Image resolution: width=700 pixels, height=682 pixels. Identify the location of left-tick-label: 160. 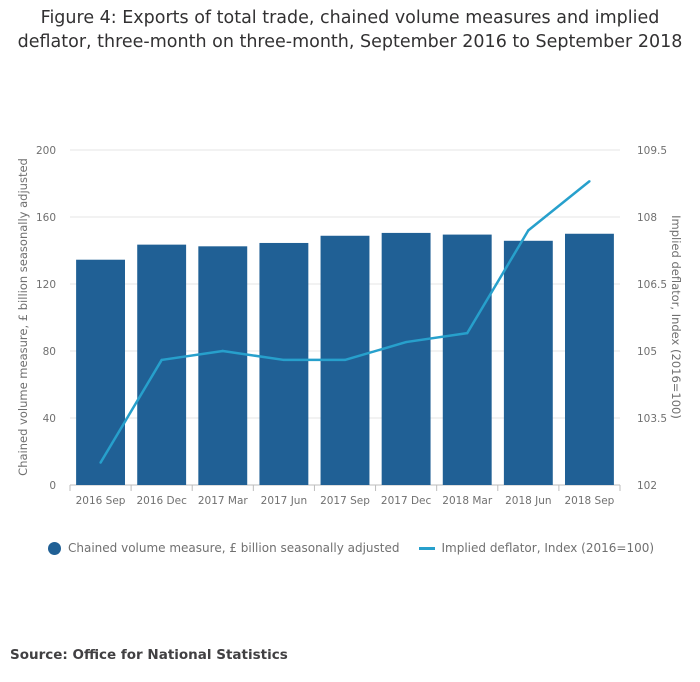
(46, 218).